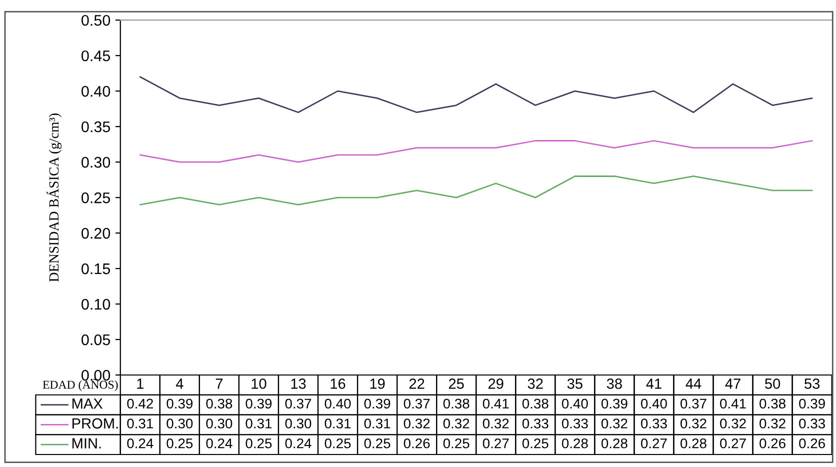 The width and height of the screenshot is (836, 467). Describe the element at coordinates (812, 383) in the screenshot. I see `x-tick-label: 53` at that location.